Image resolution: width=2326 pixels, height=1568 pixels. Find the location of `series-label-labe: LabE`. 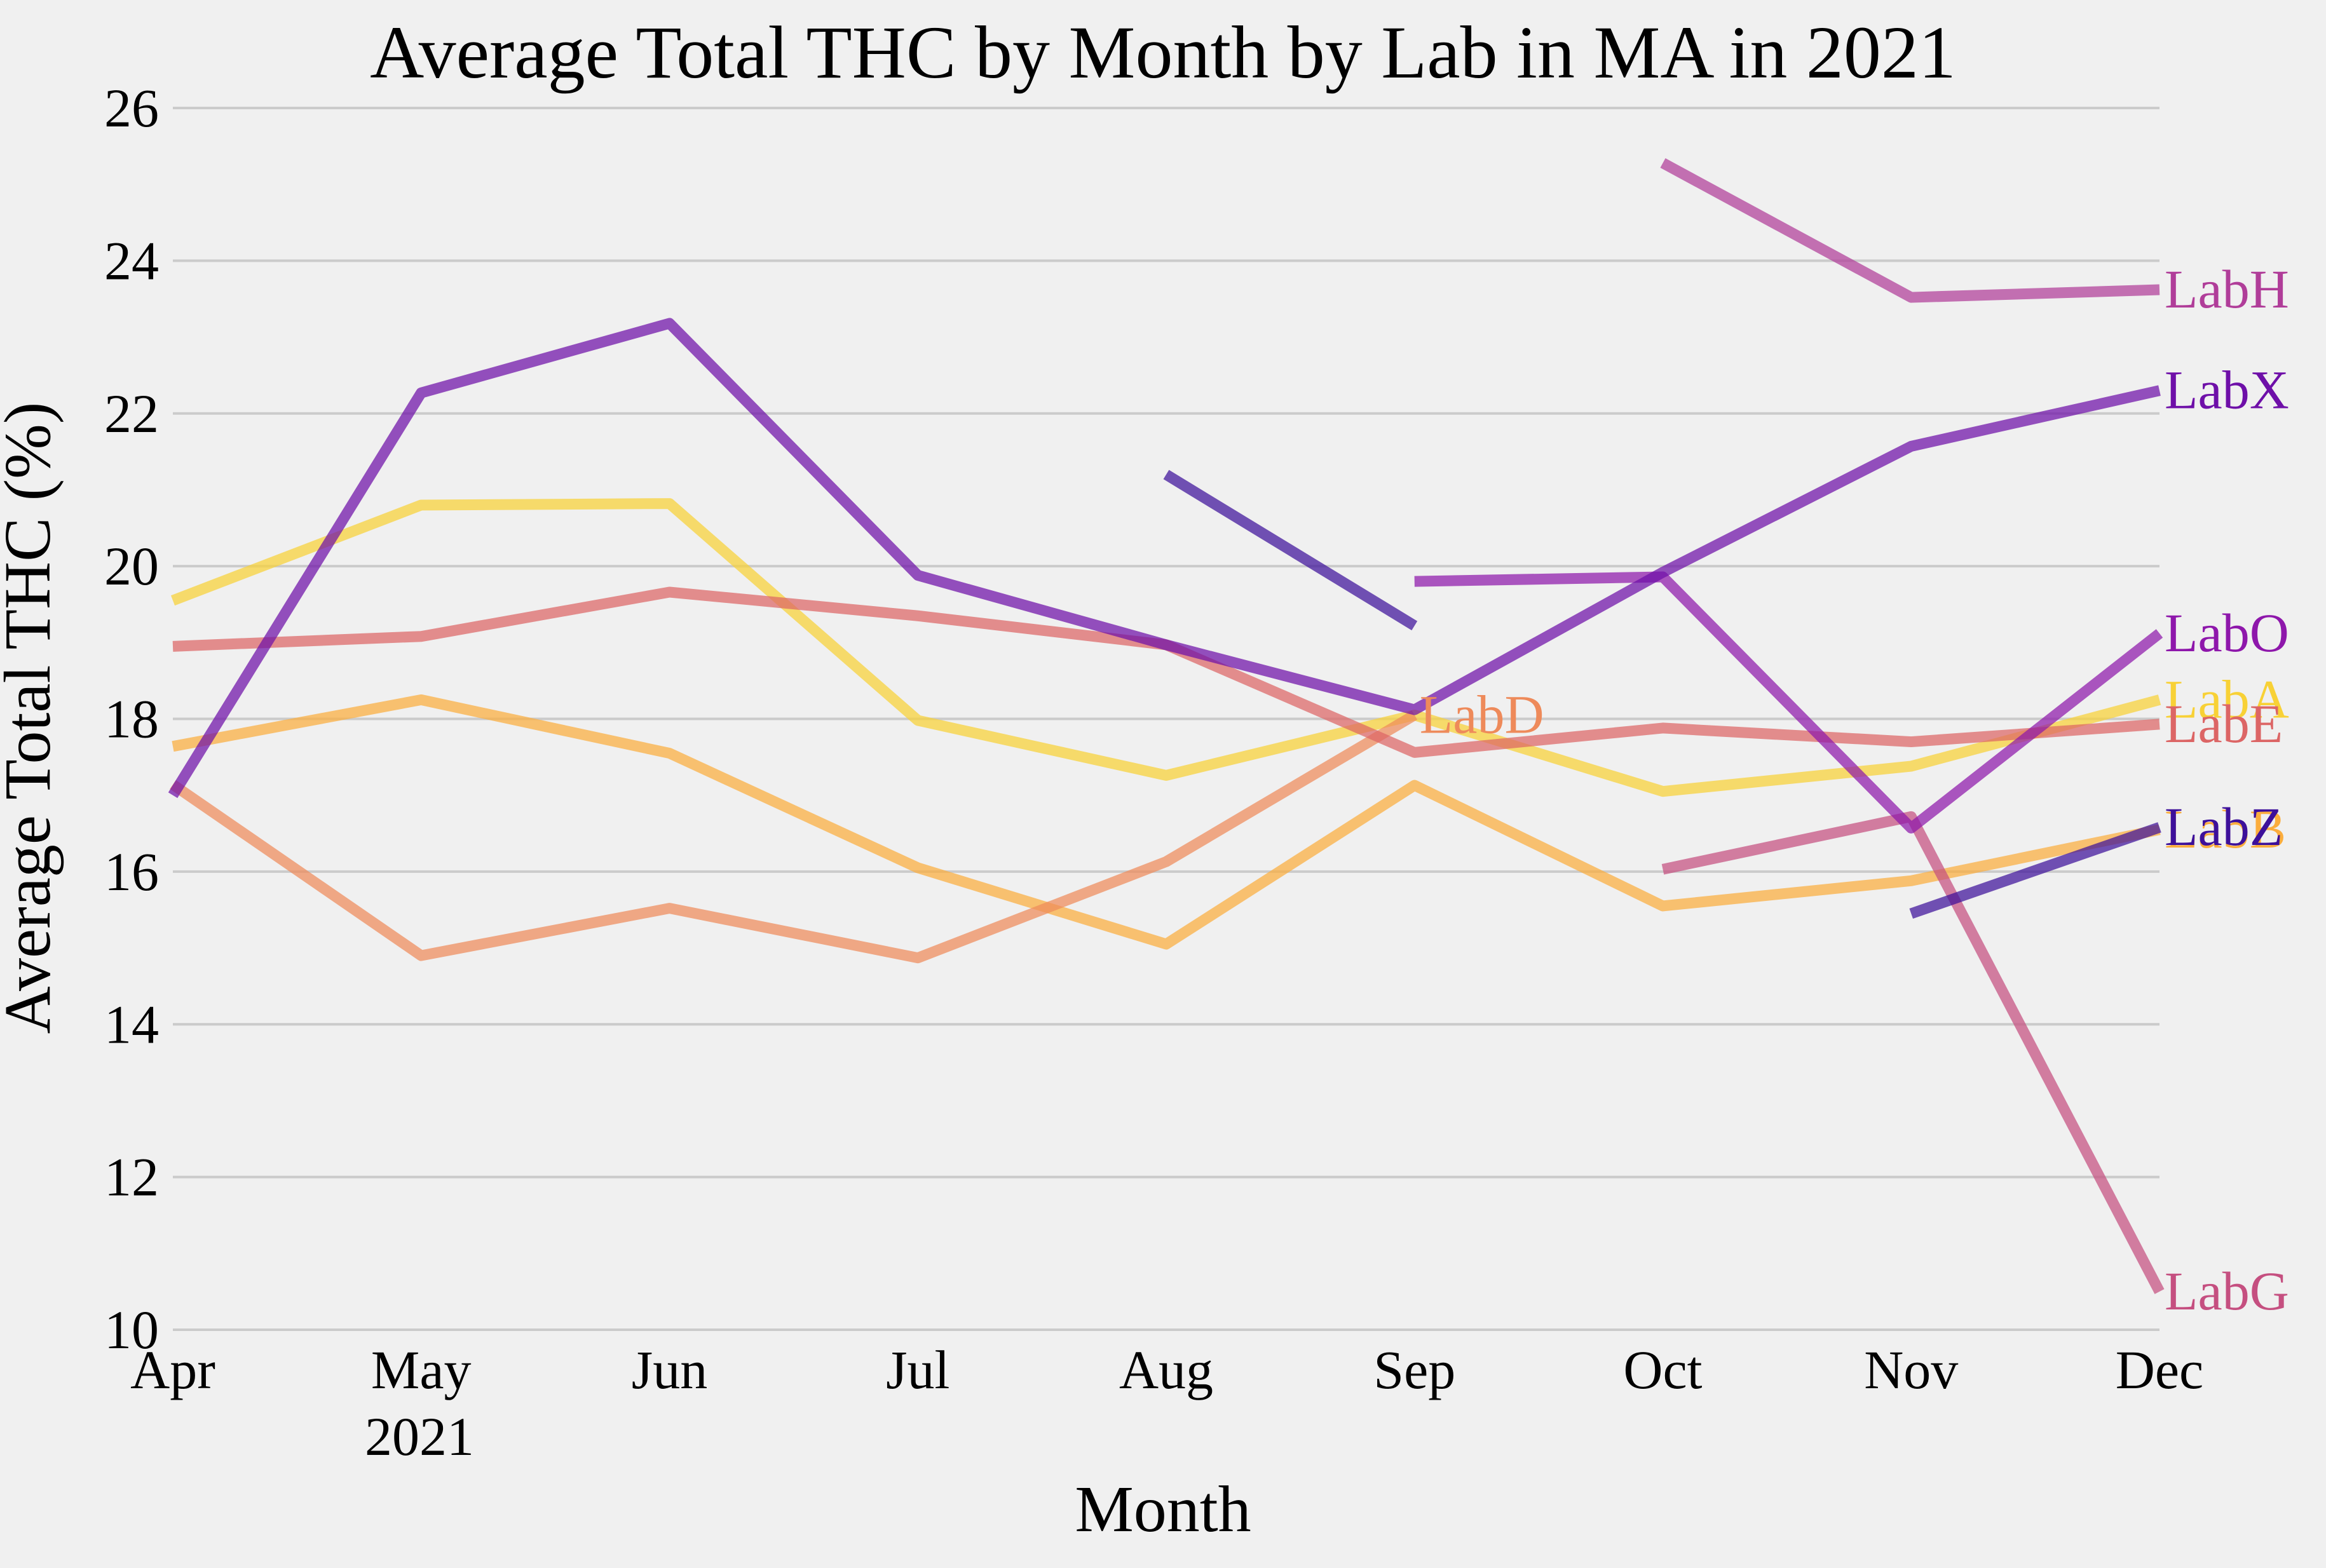

series-label-labe: LabE is located at coordinates (2224, 723).